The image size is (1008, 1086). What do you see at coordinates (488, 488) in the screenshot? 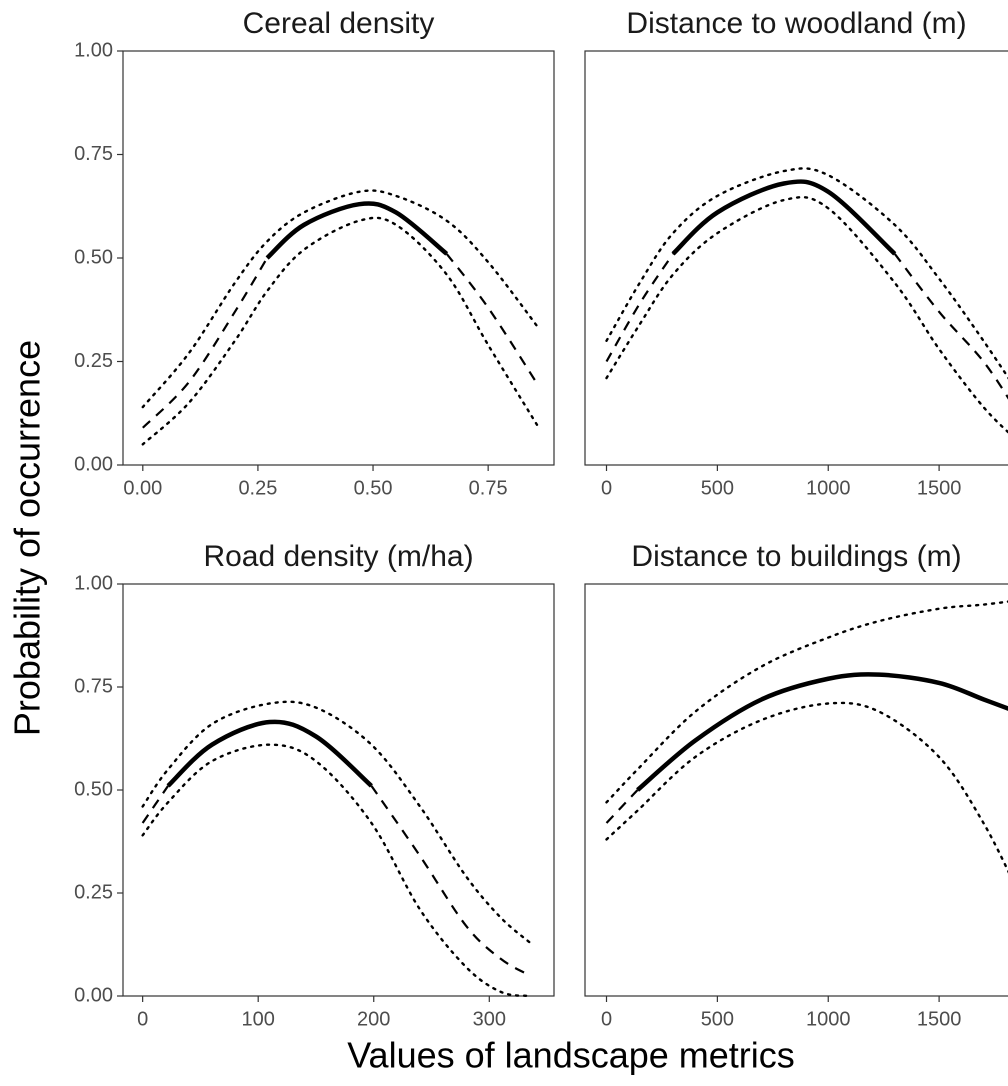
I see `x-tick-label: 0.75` at bounding box center [488, 488].